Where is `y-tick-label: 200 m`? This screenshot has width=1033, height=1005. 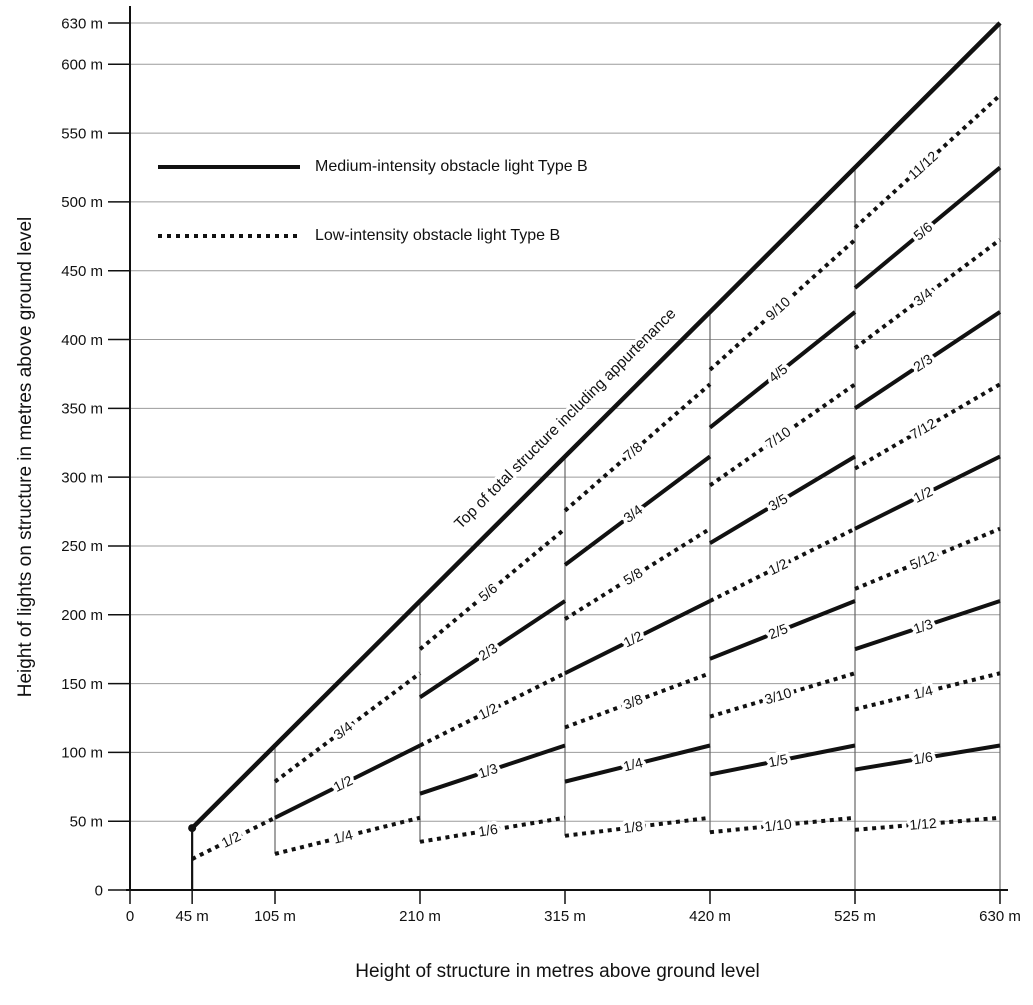
y-tick-label: 200 m is located at coordinates (82, 615).